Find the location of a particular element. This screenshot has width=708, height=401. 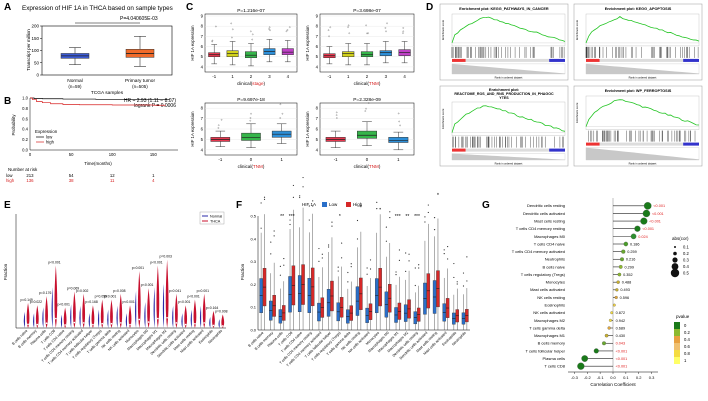

y-tick-label: 7 is located at coordinates (202, 118).